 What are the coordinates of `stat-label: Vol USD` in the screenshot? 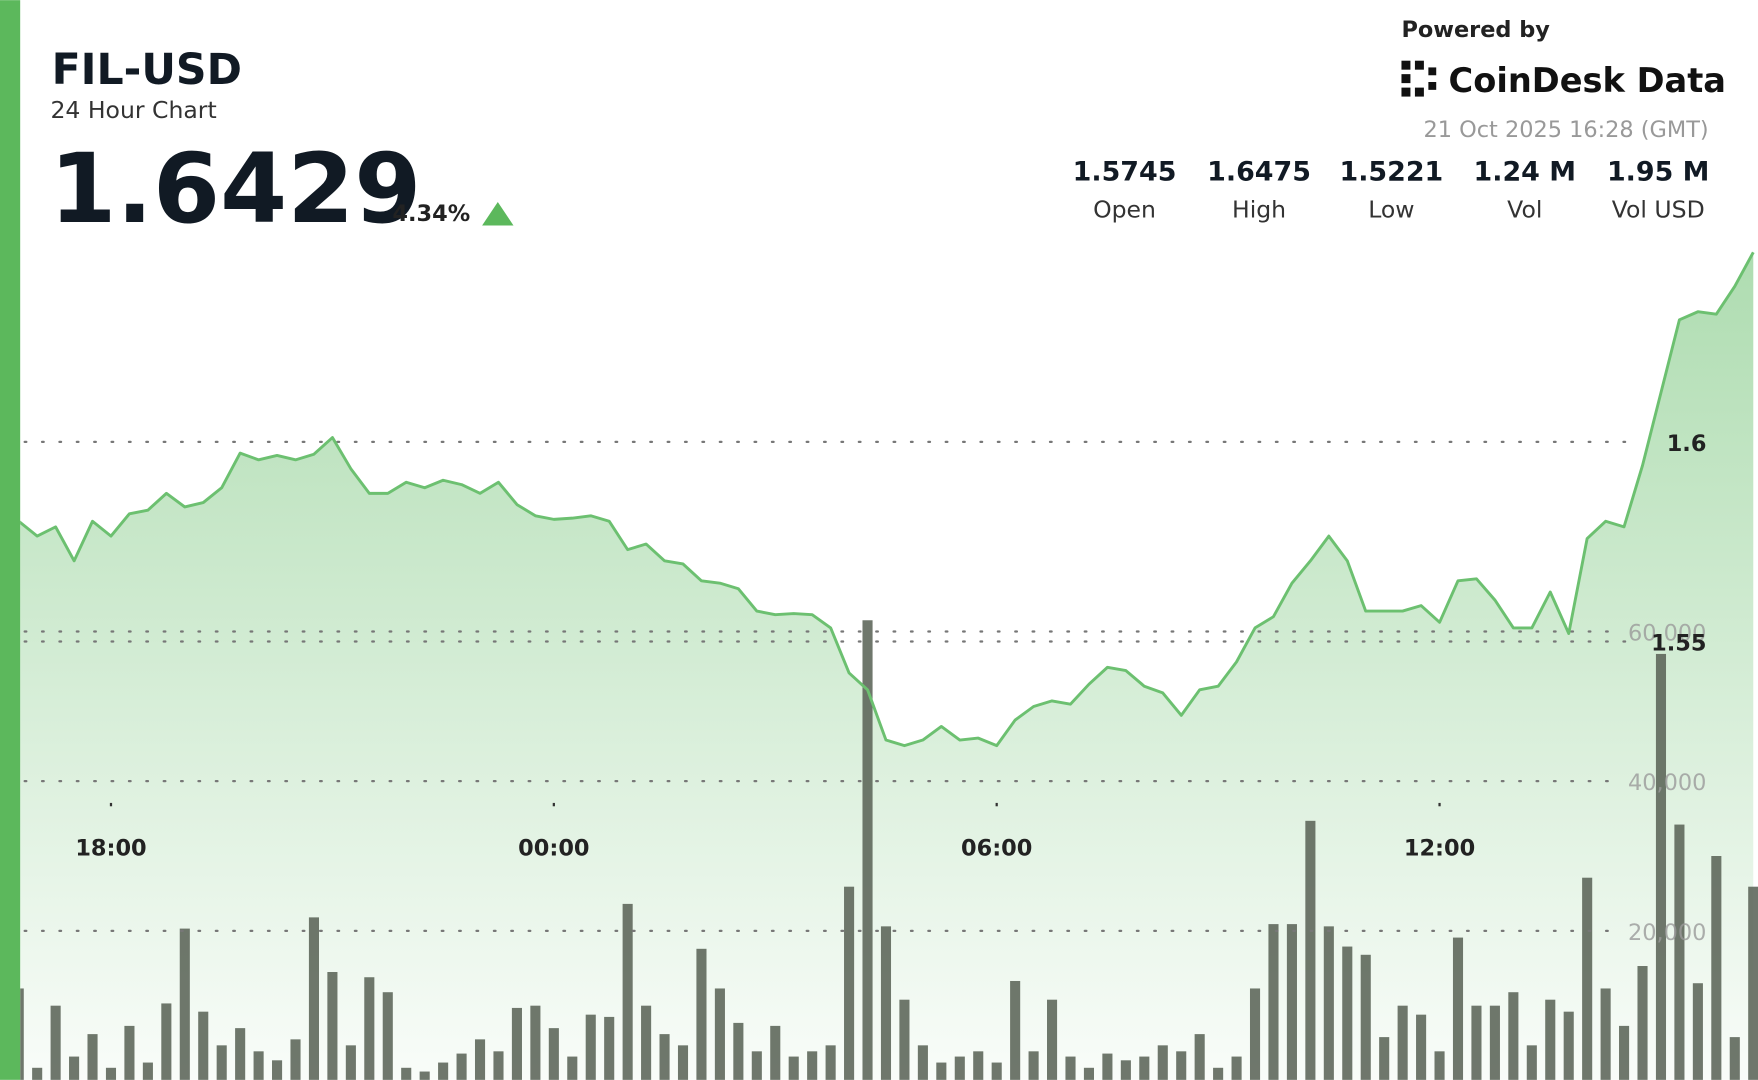 It's located at (1658, 210).